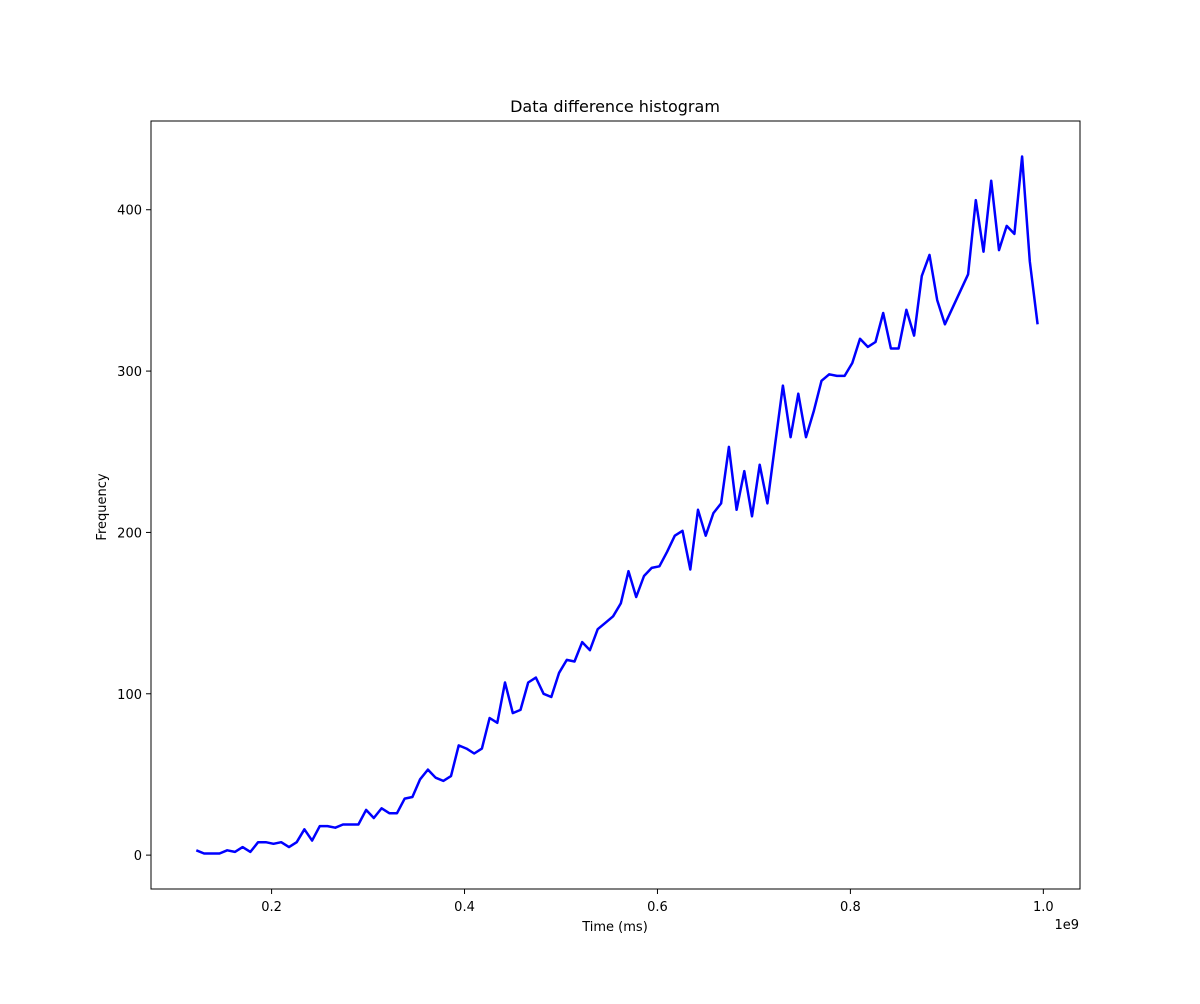  Describe the element at coordinates (1066, 925) in the screenshot. I see `x-axis-offset-label: 1e9` at that location.